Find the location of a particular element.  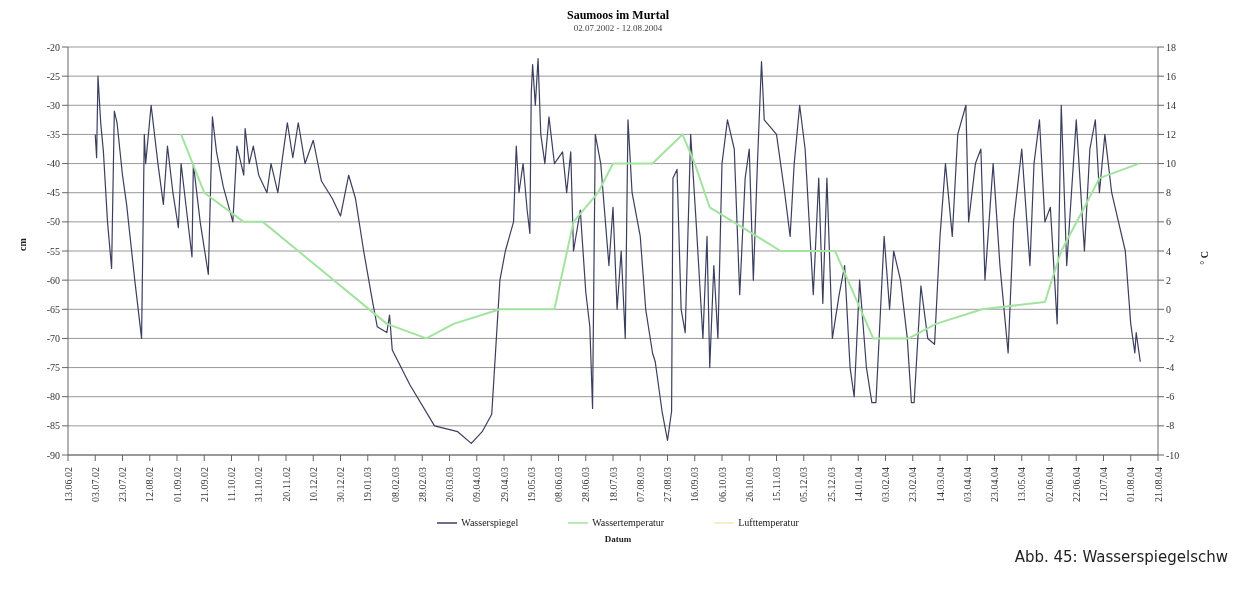

y-tick-label: -40 is located at coordinates (53, 164).